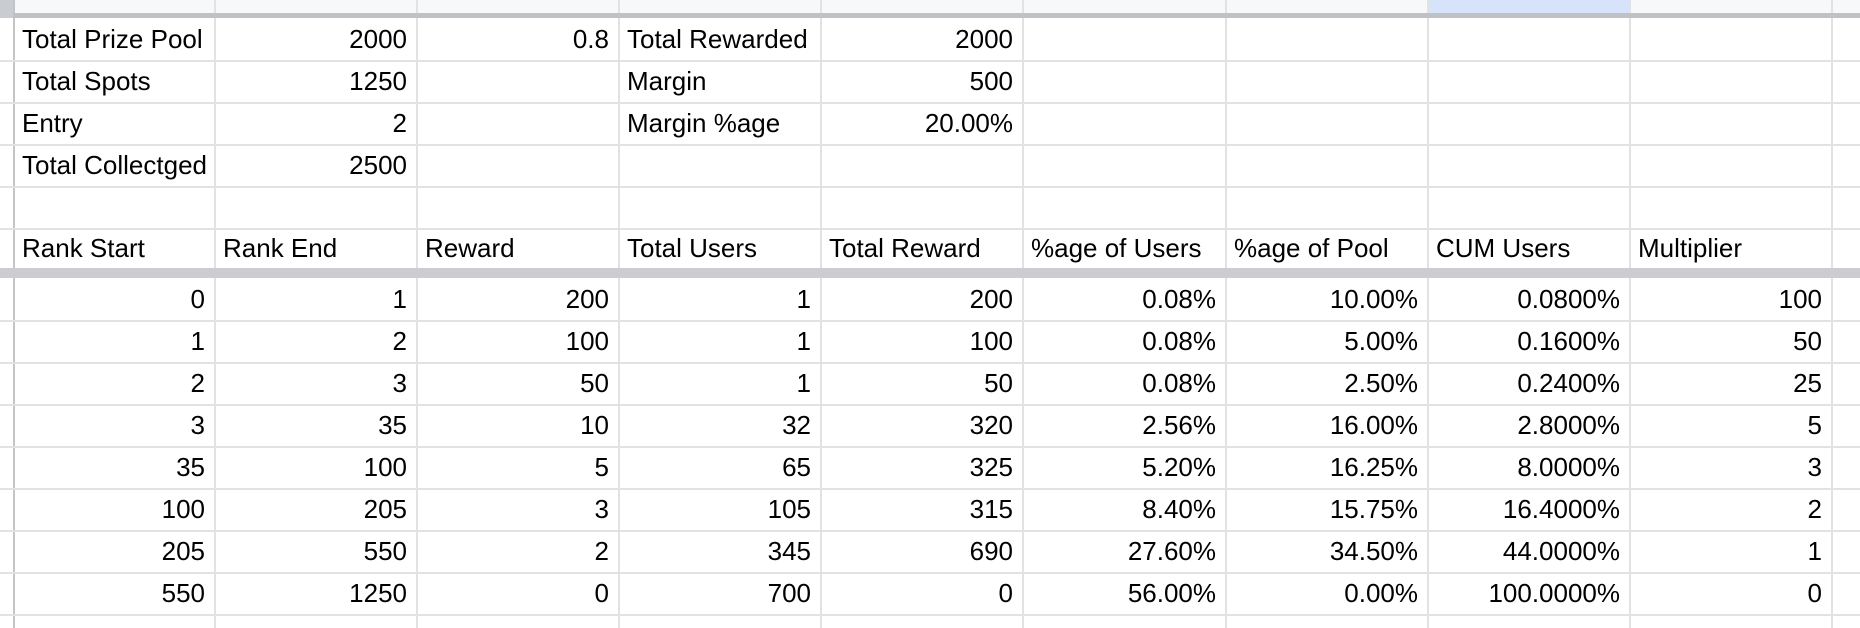 The image size is (1860, 628). What do you see at coordinates (1373, 425) in the screenshot?
I see `data-cell: 16.00%` at bounding box center [1373, 425].